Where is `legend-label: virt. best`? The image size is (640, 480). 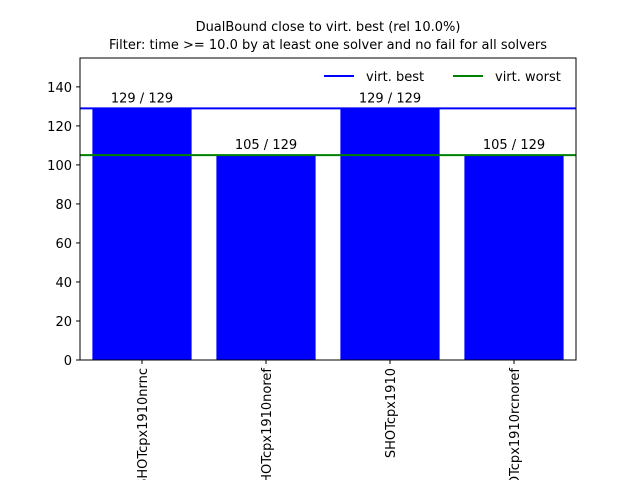 legend-label: virt. best is located at coordinates (395, 77).